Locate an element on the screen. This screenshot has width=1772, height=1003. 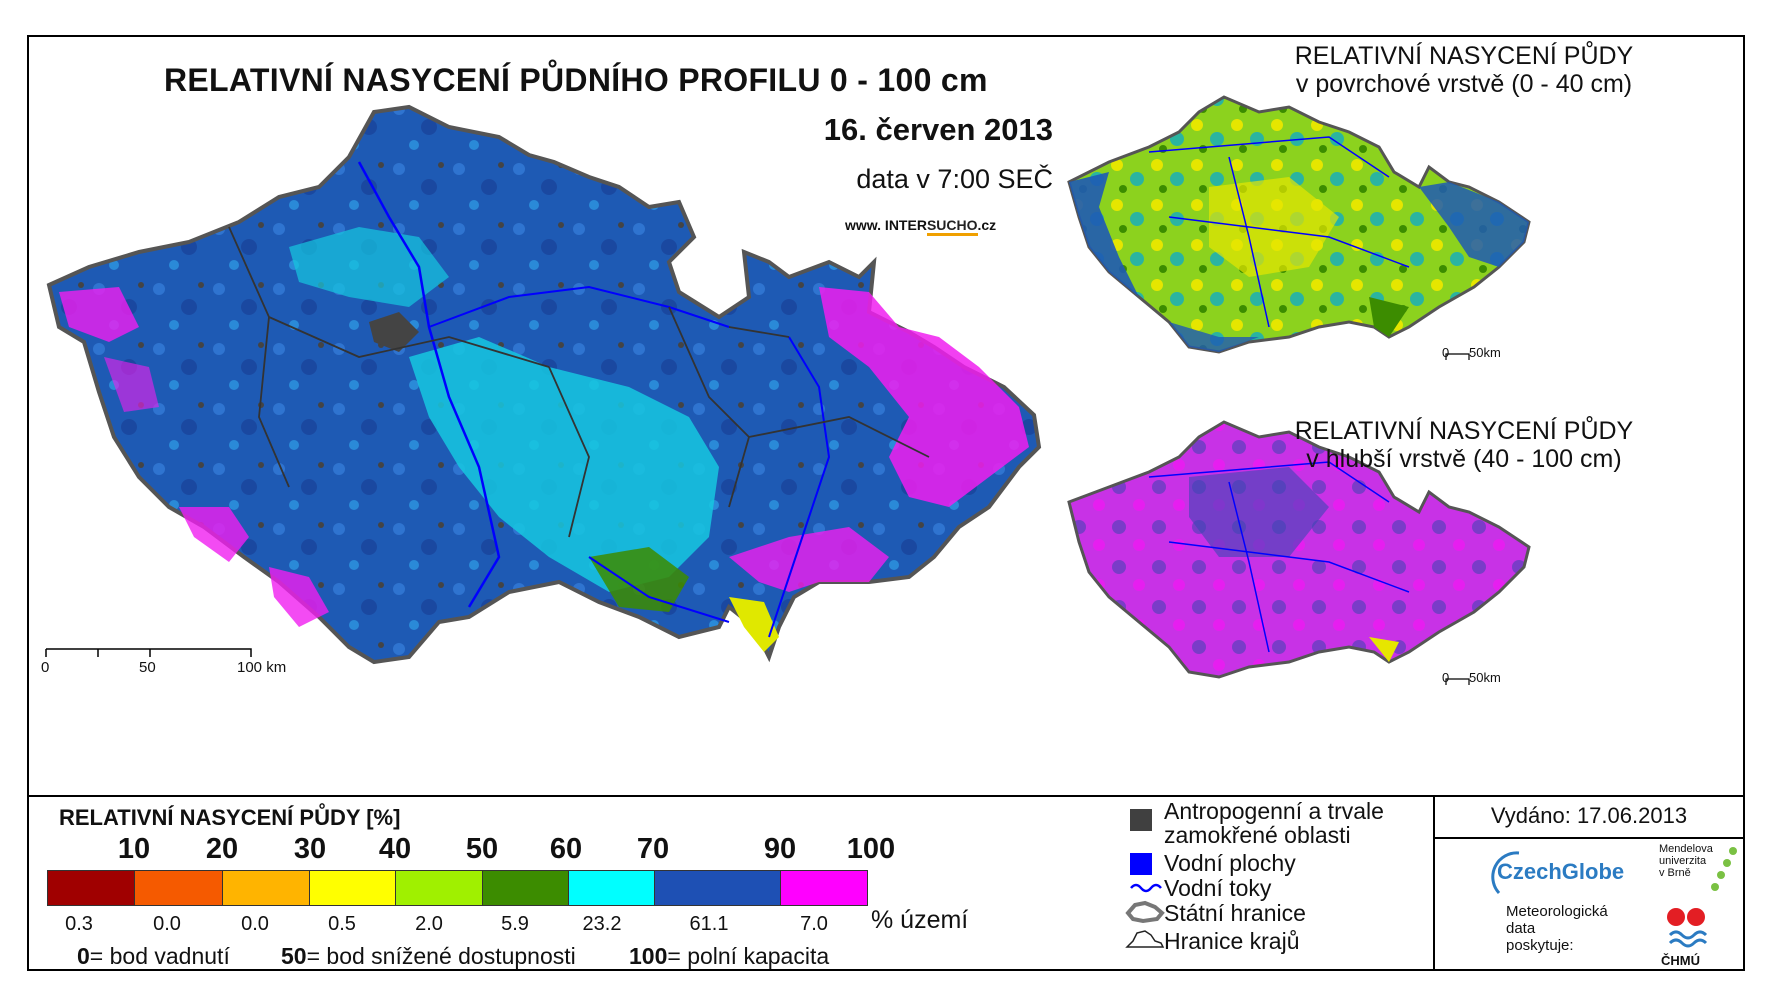
deep-scale-bar is located at coordinates (1457, 681).